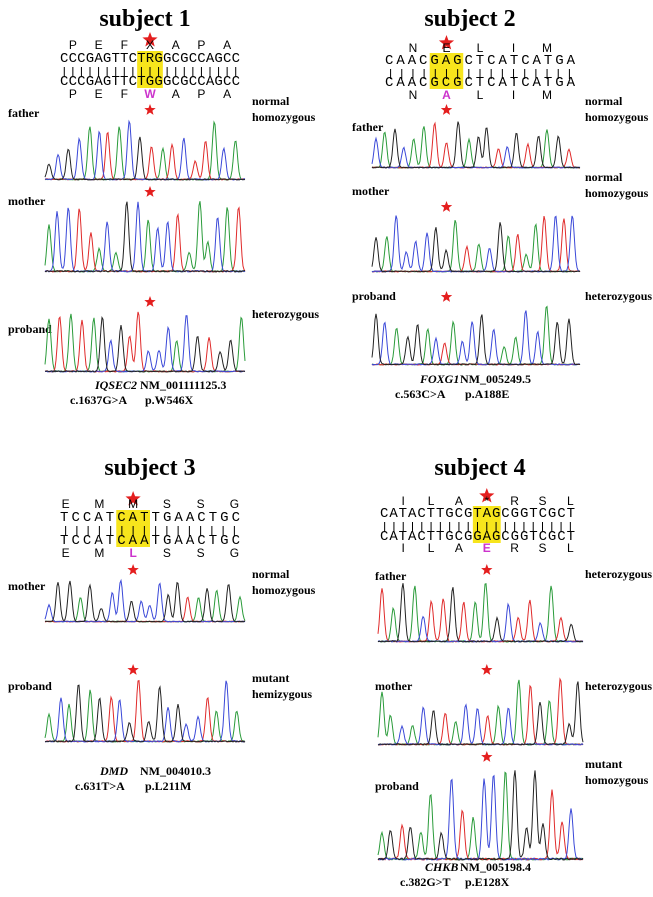 The image size is (653, 897). What do you see at coordinates (469, 19) in the screenshot?
I see `panel-title: subject 2` at bounding box center [469, 19].